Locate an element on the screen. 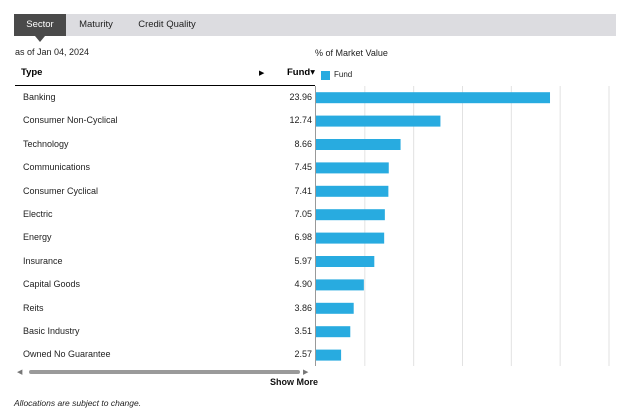  tab-credit-quality: Credit Quality is located at coordinates (167, 25).